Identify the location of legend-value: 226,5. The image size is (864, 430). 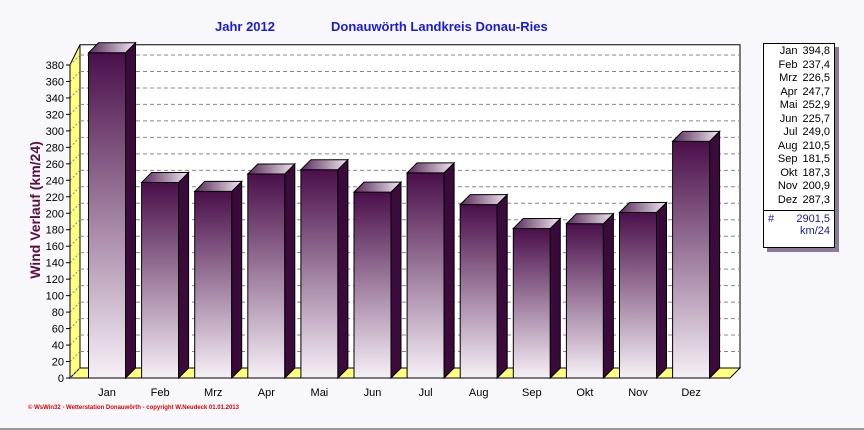
(816, 78).